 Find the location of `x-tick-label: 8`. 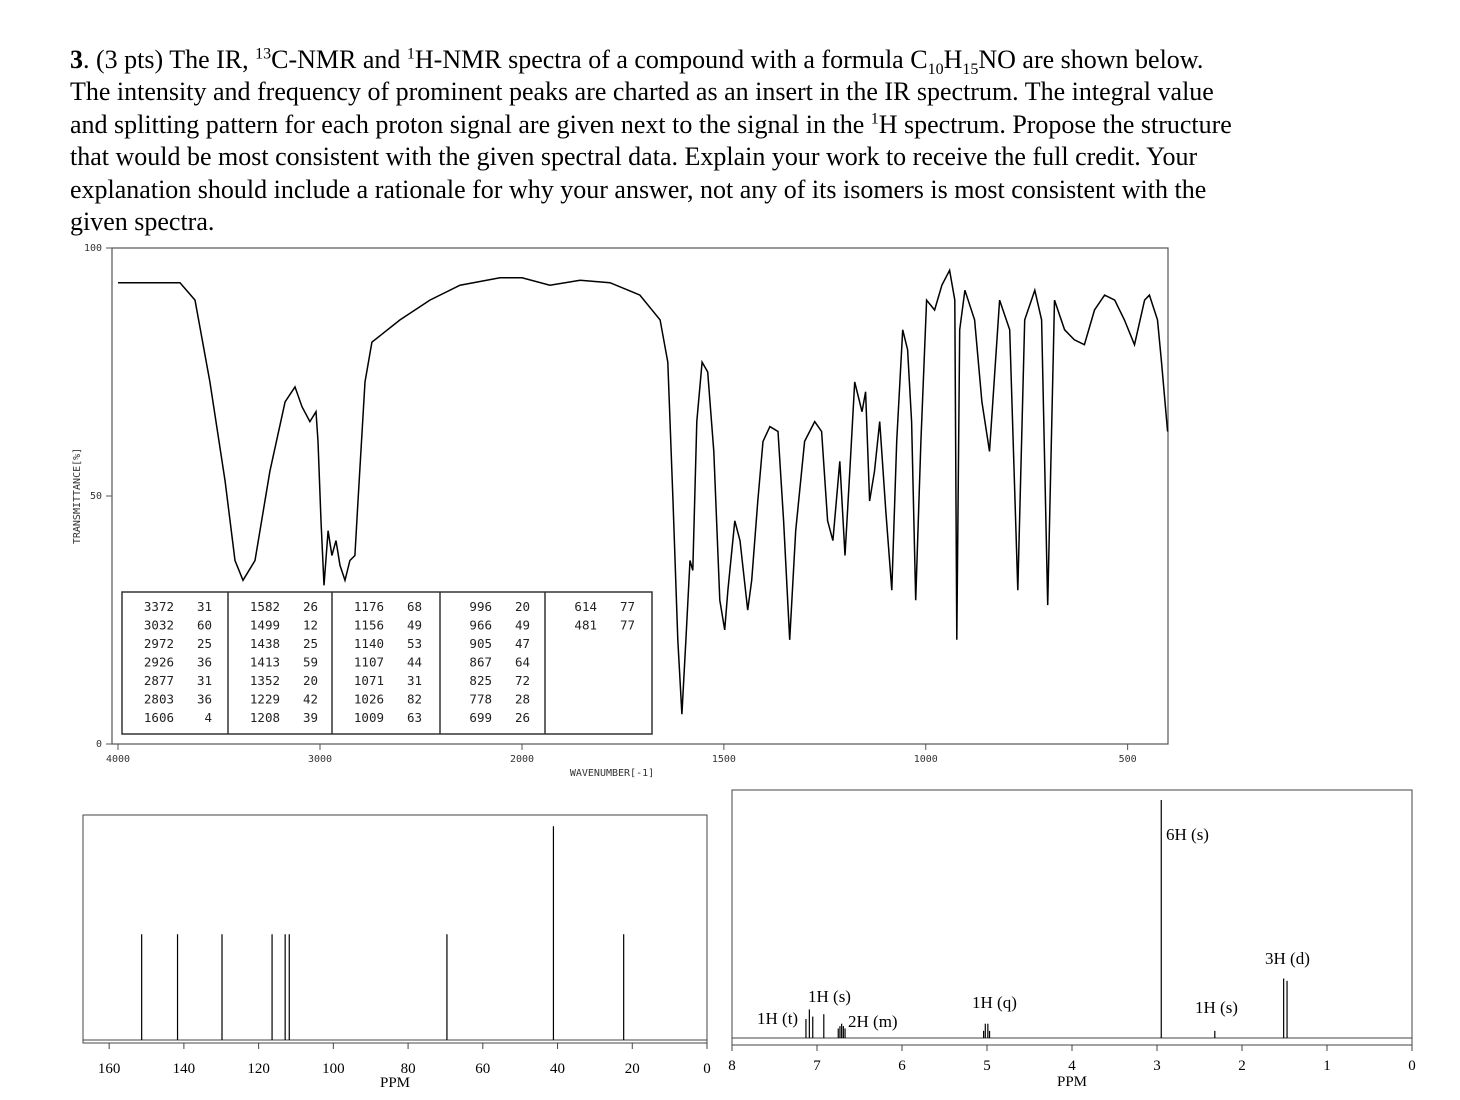

x-tick-label: 8 is located at coordinates (732, 1066).